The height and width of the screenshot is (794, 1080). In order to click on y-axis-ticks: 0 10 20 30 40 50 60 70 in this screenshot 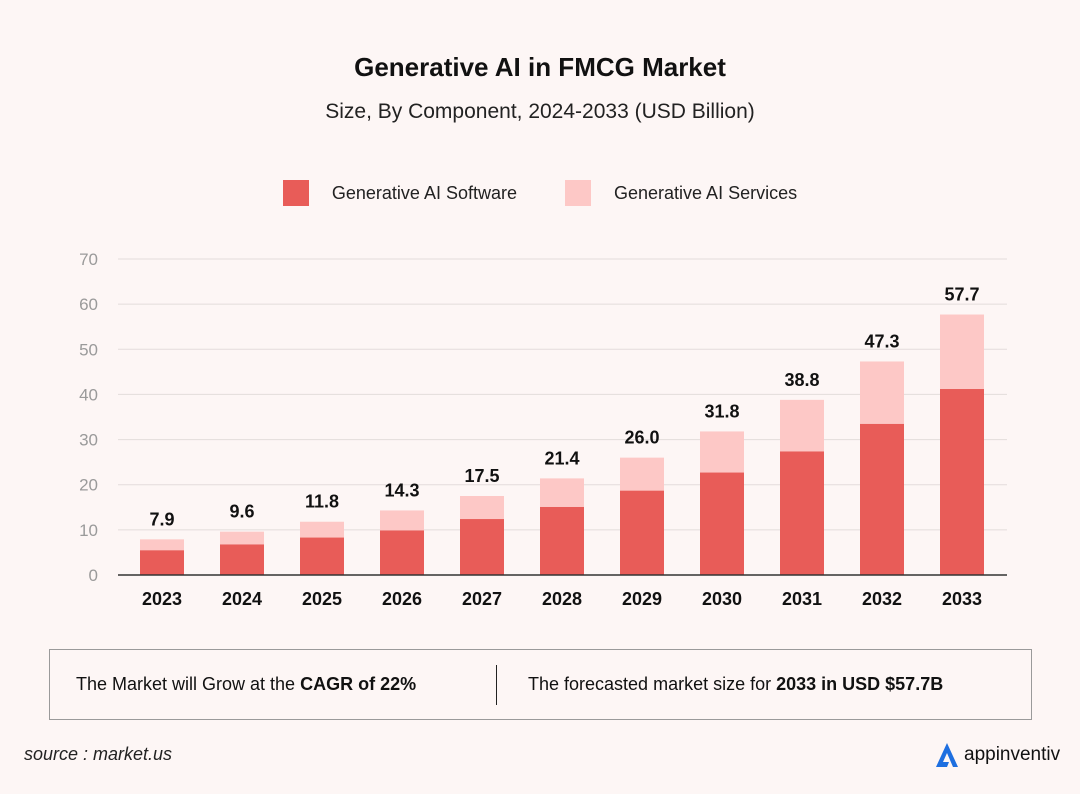, I will do `click(88, 417)`.